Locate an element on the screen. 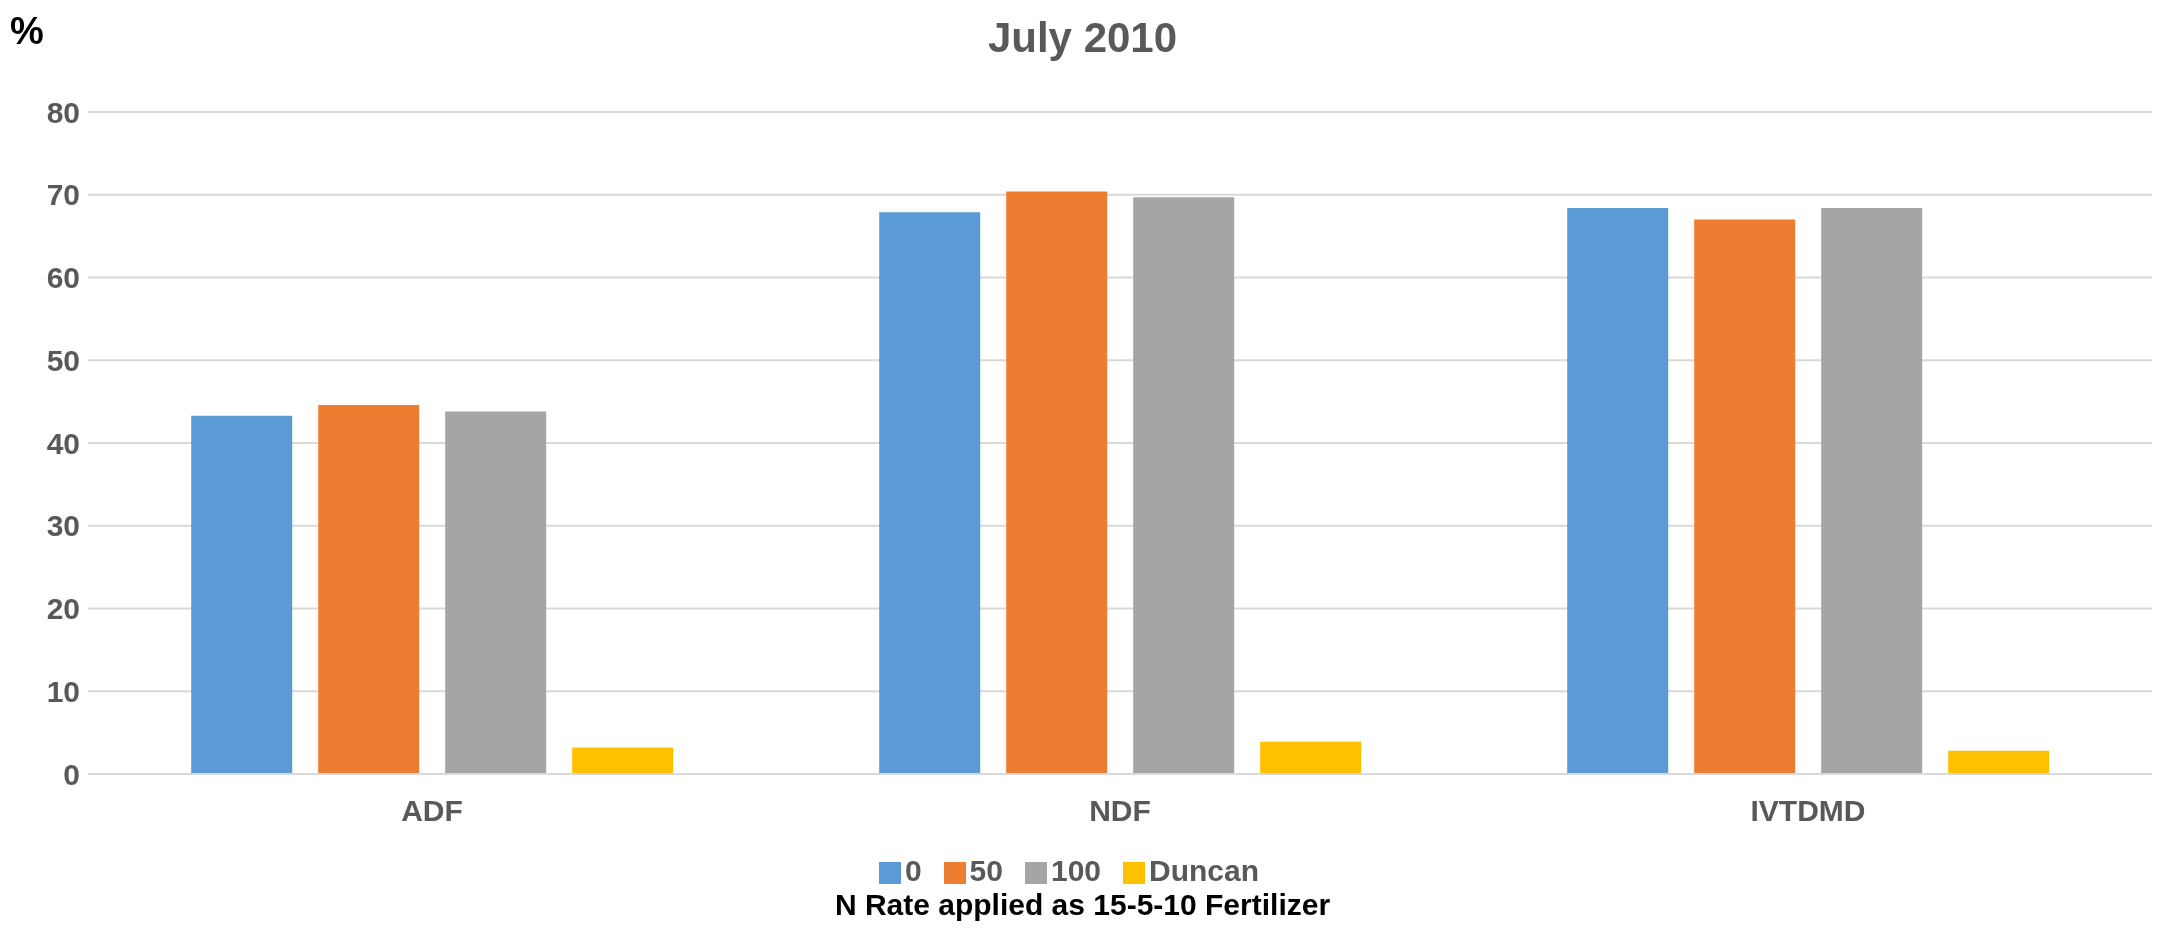 The height and width of the screenshot is (944, 2165). y-tick-label: 50 is located at coordinates (63, 360).